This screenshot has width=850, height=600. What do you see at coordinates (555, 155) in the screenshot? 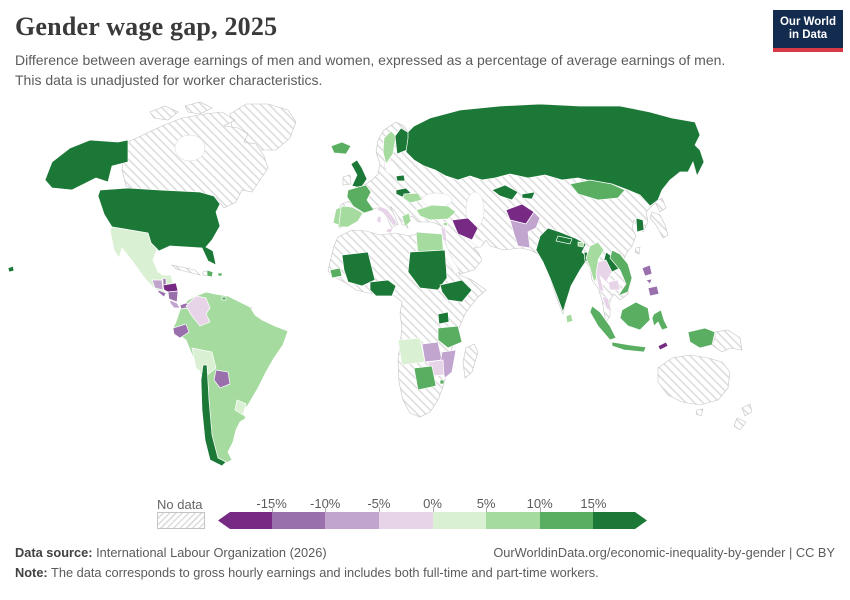
I see `country-russia` at bounding box center [555, 155].